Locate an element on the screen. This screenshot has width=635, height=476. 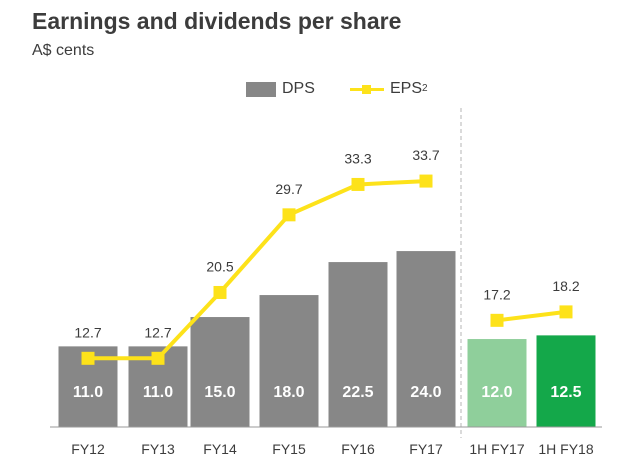
eps-value-label-7: 18.2 is located at coordinates (565, 286).